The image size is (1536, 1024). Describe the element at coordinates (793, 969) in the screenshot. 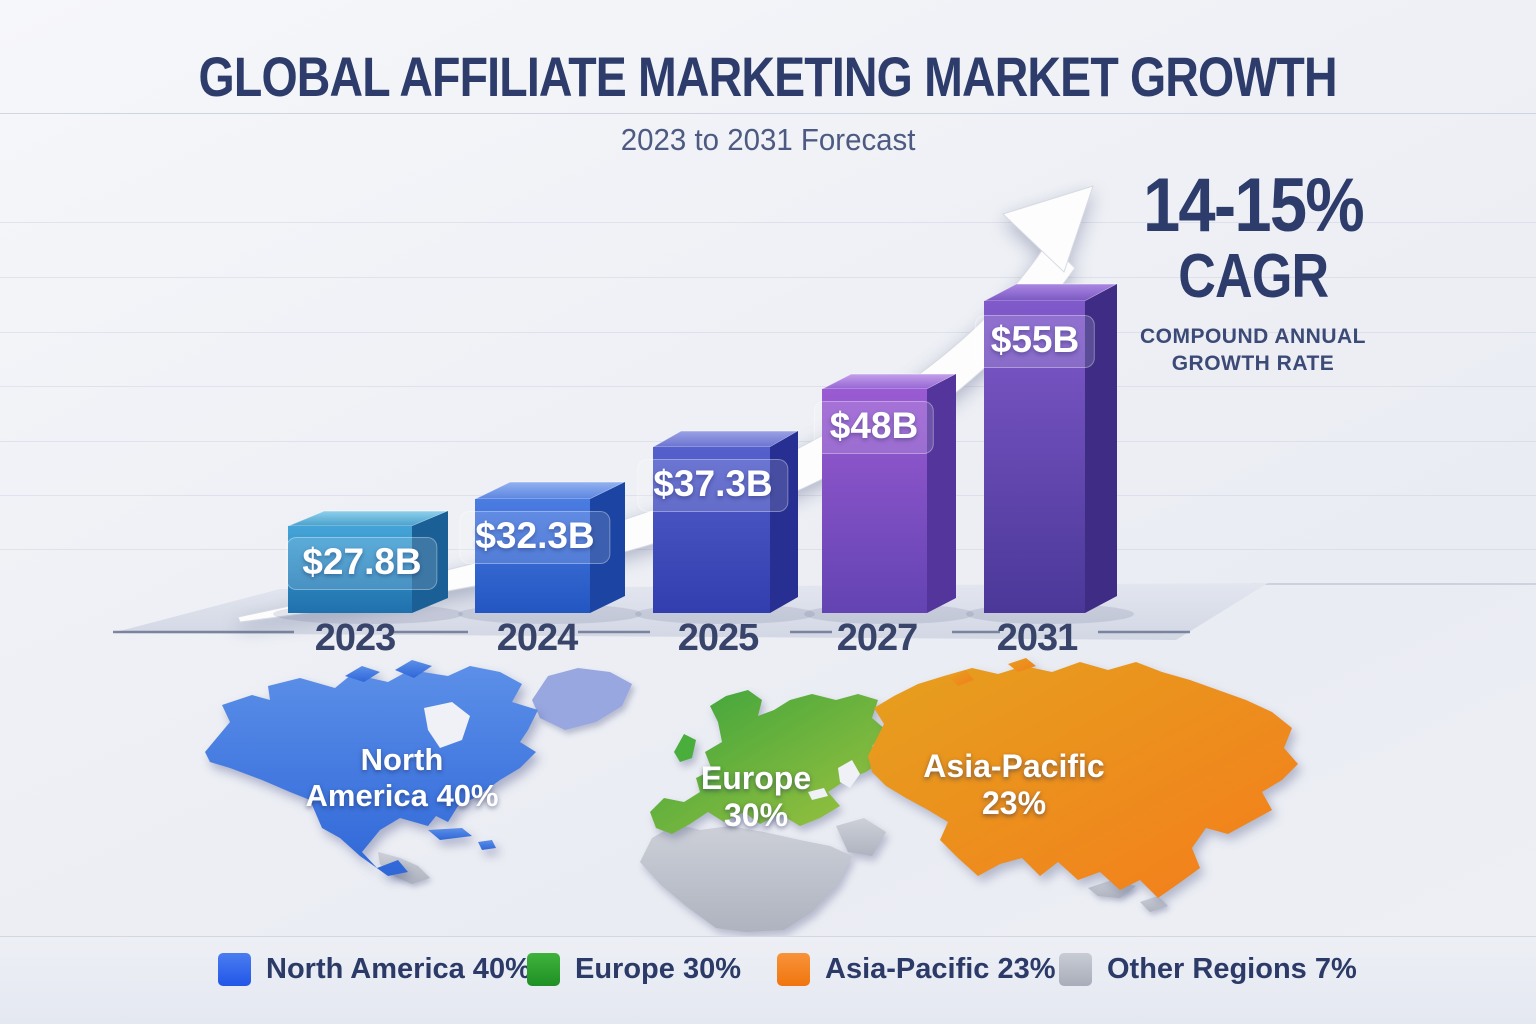

I see `legend-swatch-asia-pacific` at that location.